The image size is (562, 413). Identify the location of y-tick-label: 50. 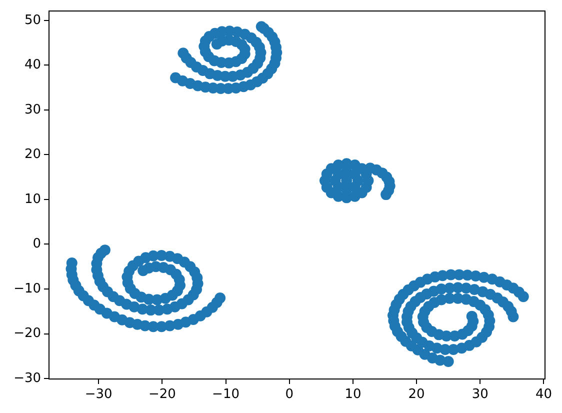
(32, 20).